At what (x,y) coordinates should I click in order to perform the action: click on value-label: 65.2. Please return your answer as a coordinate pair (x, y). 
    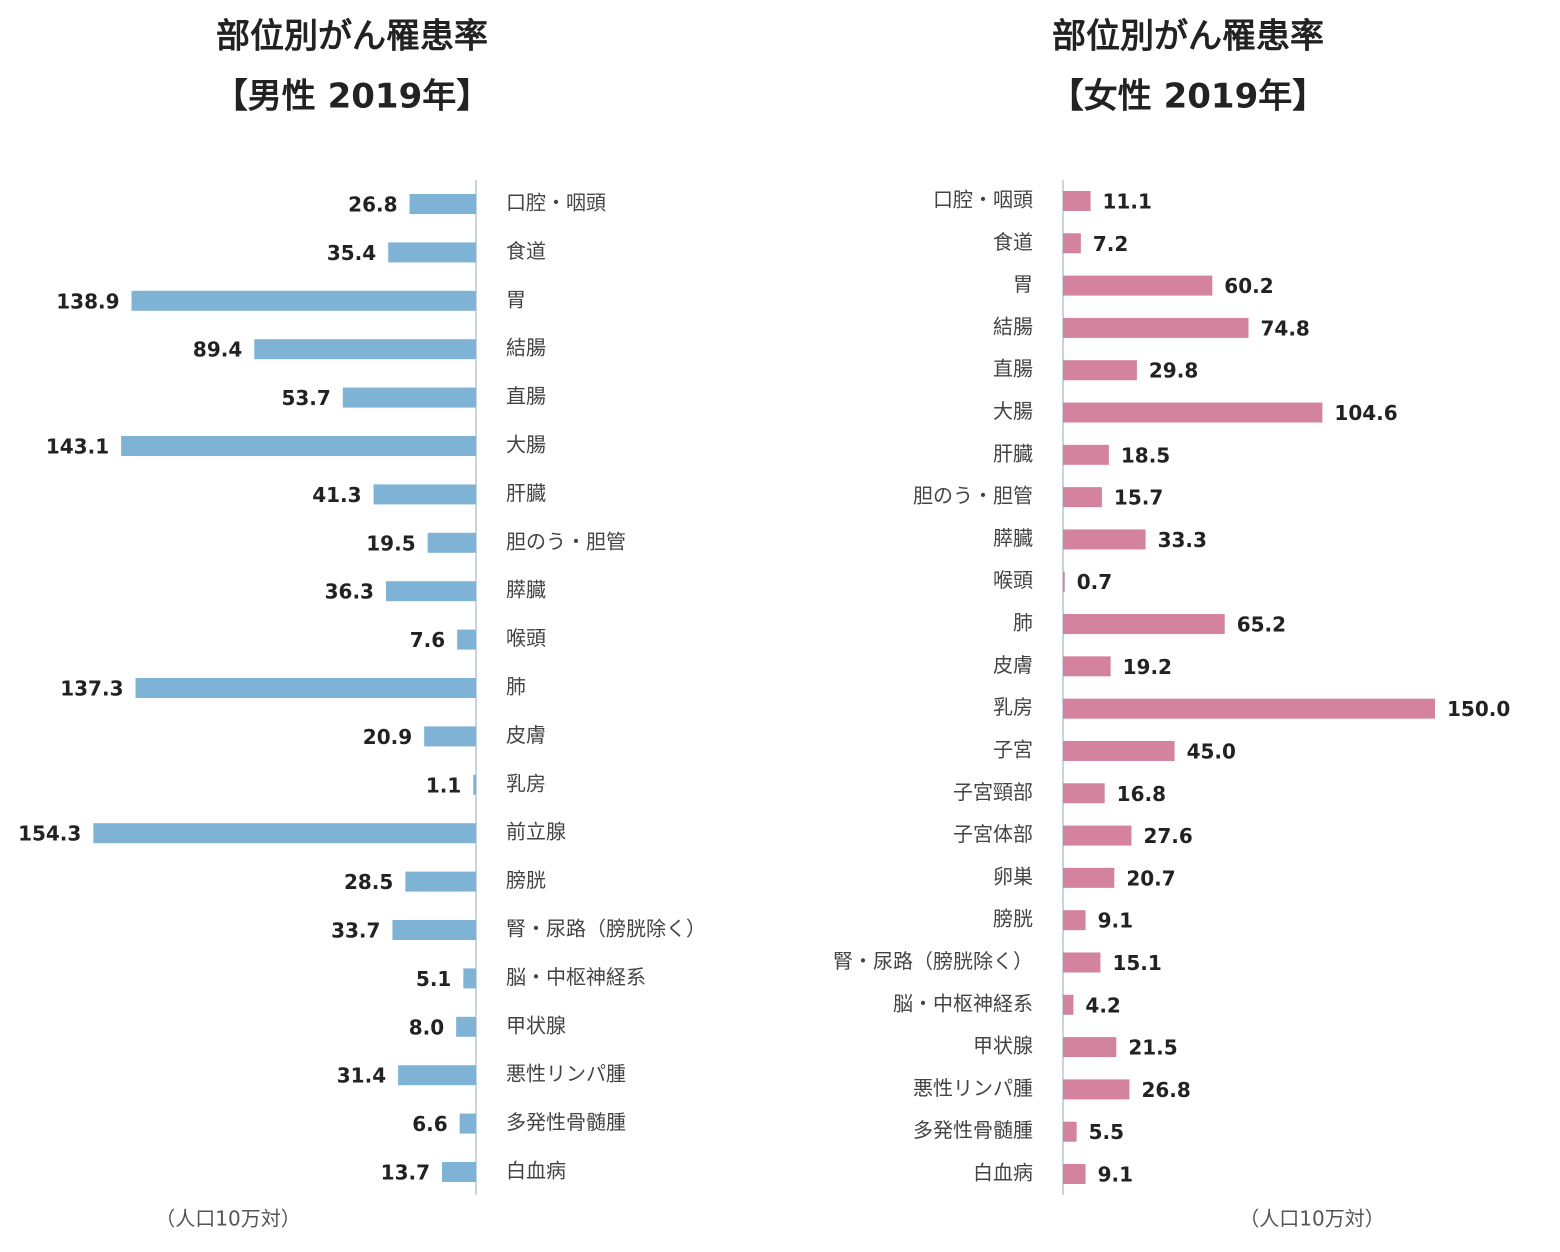
    Looking at the image, I should click on (1261, 625).